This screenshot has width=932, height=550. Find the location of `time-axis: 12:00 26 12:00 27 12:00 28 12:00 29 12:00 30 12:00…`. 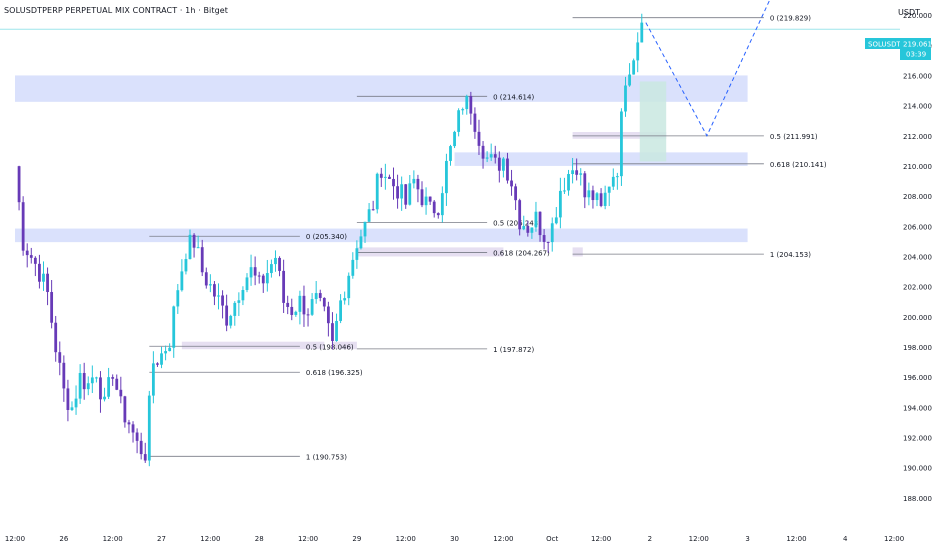

time-axis: 12:00 26 12:00 27 12:00 28 12:00 29 12:00 30 12:00… is located at coordinates (454, 539).